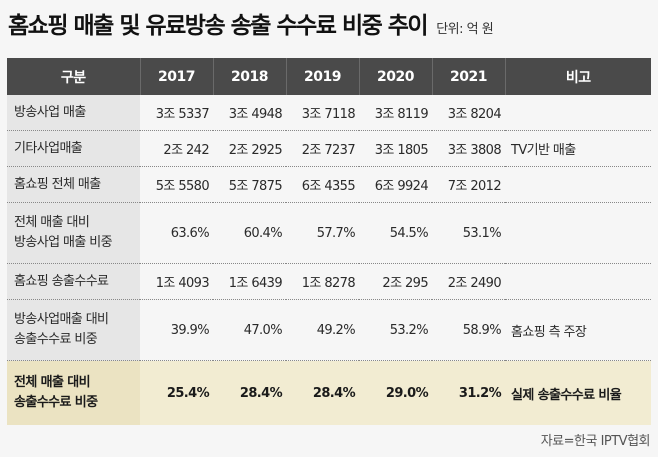  I want to click on title-text: 홈쇼핑 매출 및 유료방송 송출 수수료 비중 추이, so click(218, 26).